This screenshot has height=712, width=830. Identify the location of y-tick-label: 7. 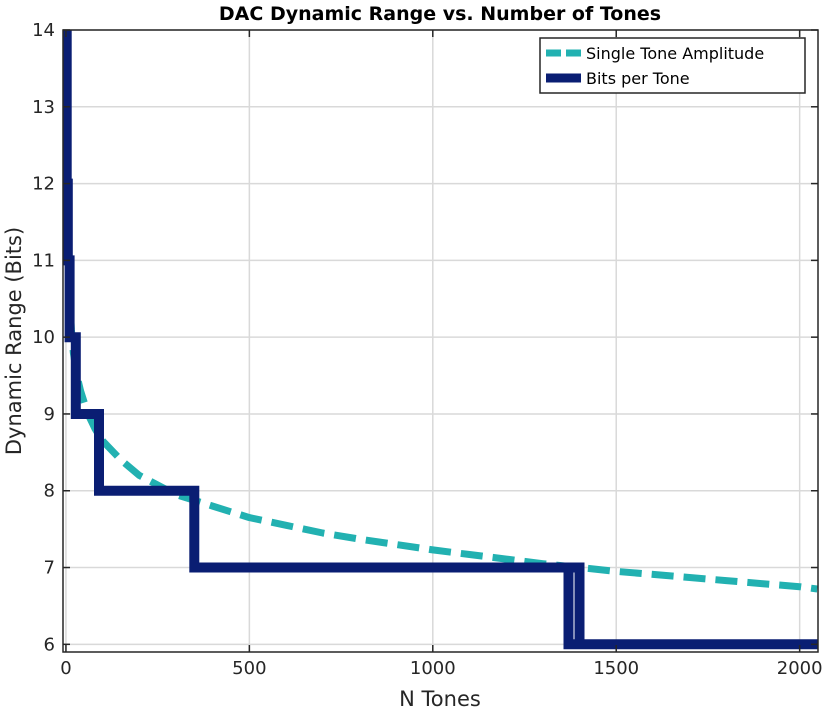
(49, 568).